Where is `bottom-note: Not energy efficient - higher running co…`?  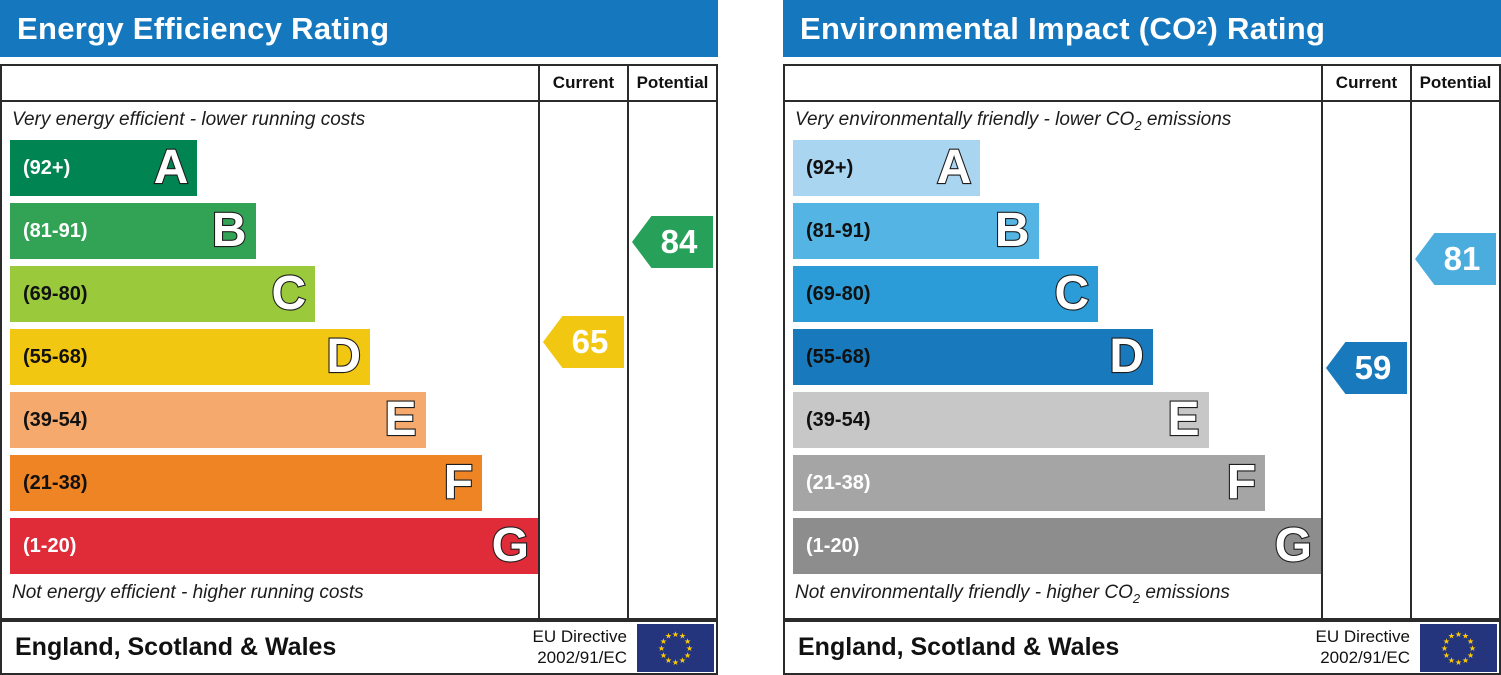
bottom-note: Not energy efficient - higher running co… is located at coordinates (275, 593).